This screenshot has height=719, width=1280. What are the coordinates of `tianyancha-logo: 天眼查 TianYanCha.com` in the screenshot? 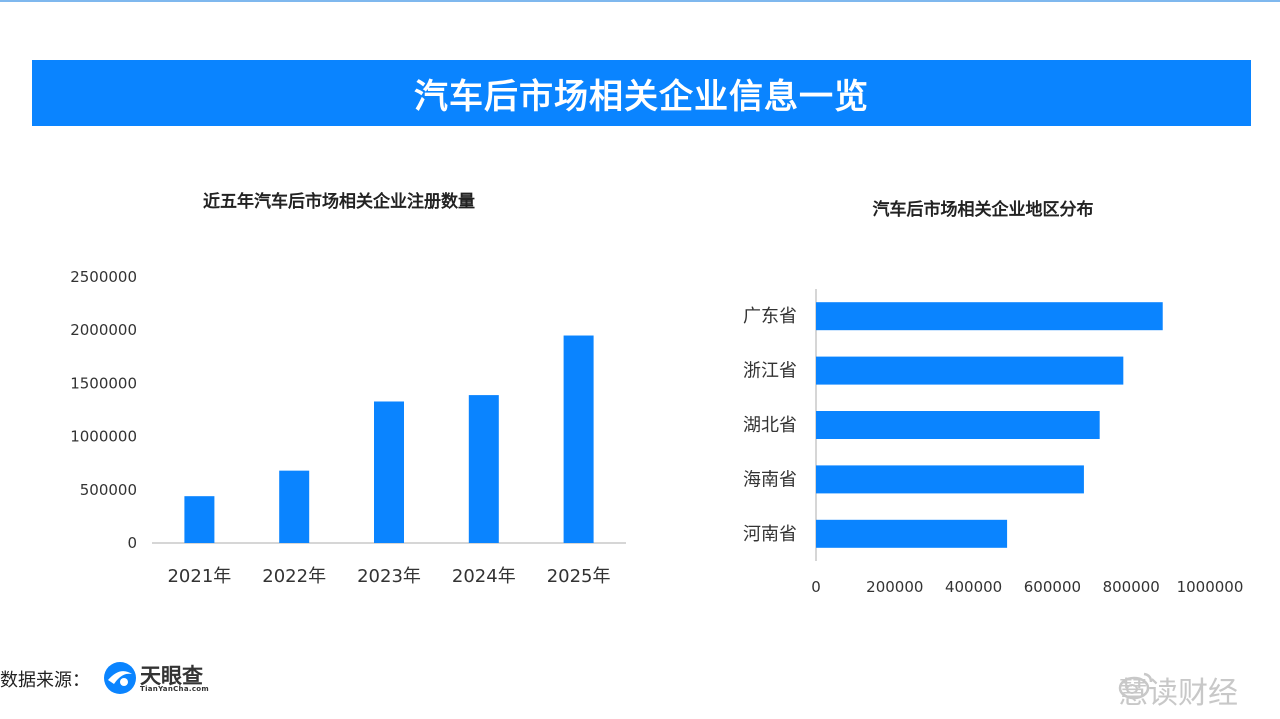 It's located at (162, 678).